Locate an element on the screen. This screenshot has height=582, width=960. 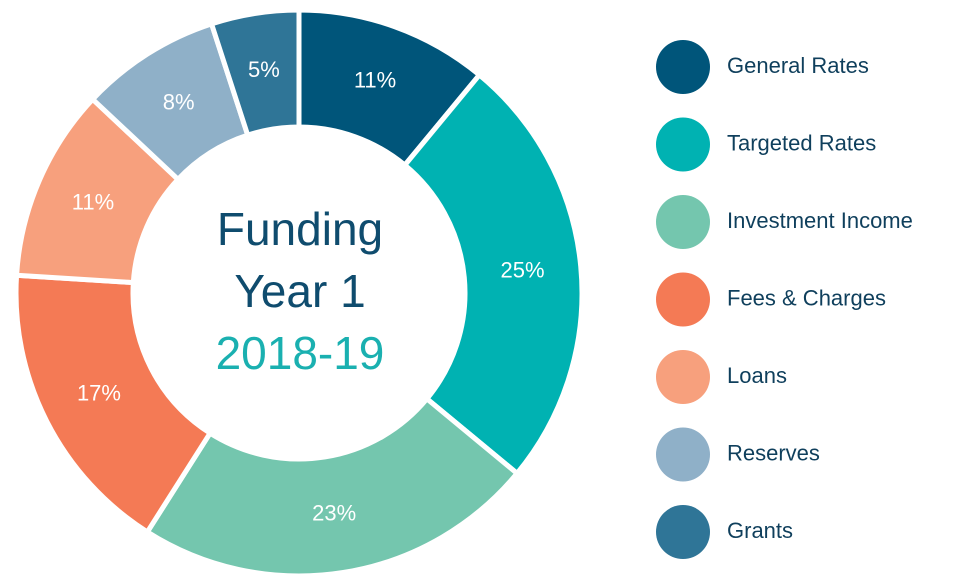
legend-label: Loans is located at coordinates (757, 375).